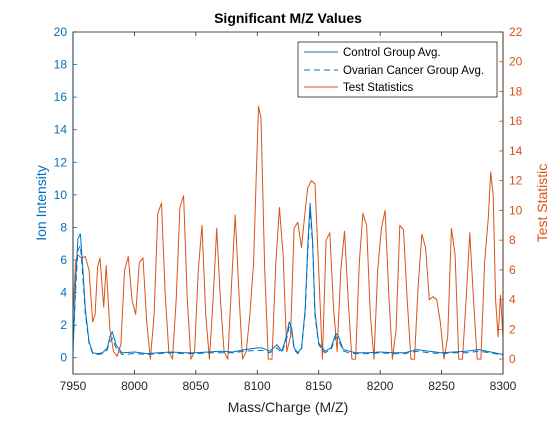 The width and height of the screenshot is (560, 425). Describe the element at coordinates (61, 97) in the screenshot. I see `y-tick-label-left: 16` at that location.